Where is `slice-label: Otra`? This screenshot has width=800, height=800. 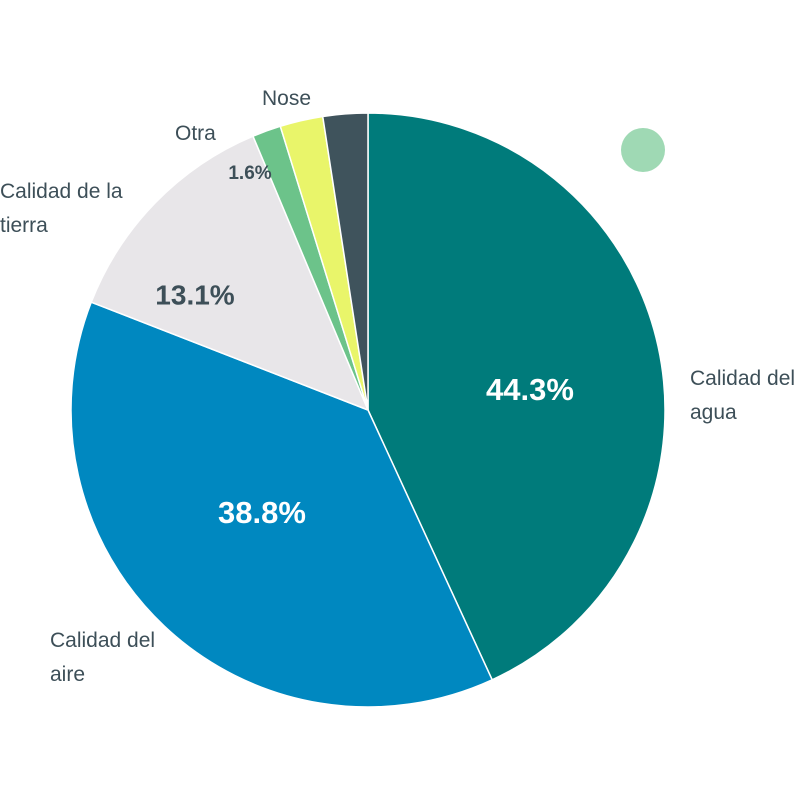 slice-label: Otra is located at coordinates (195, 133).